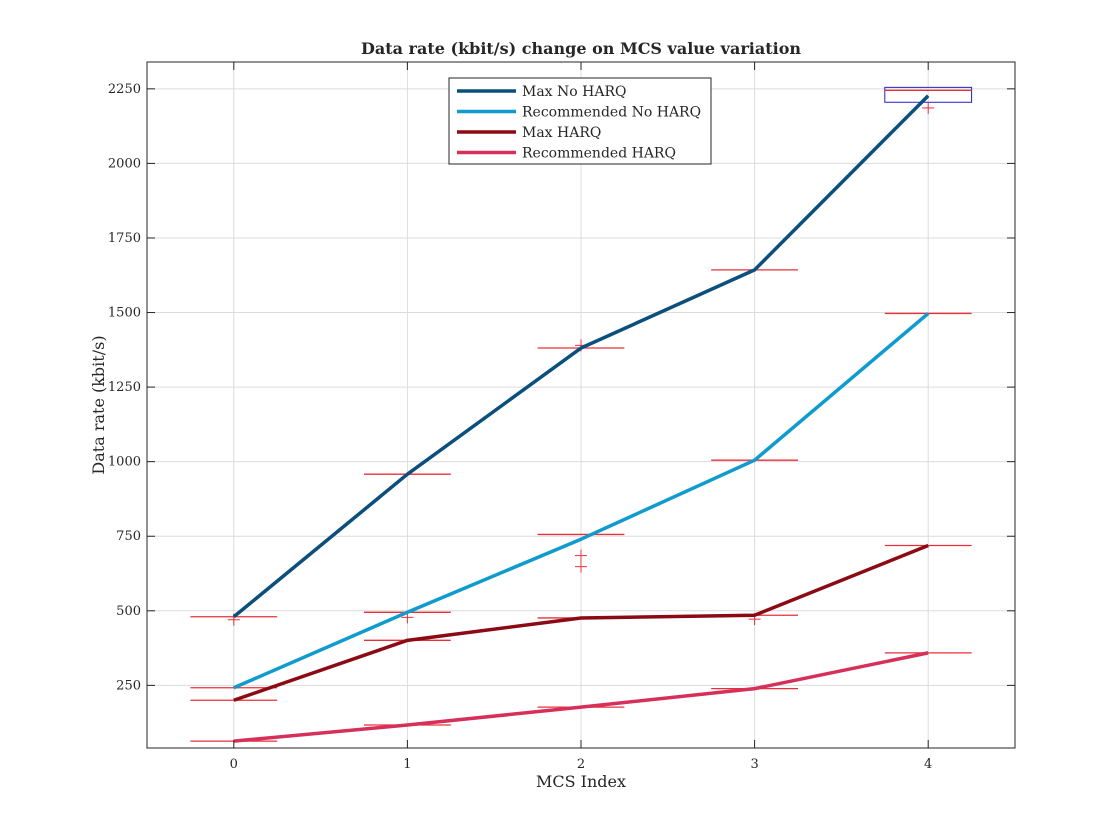  Describe the element at coordinates (124, 89) in the screenshot. I see `y-tick-label: 2250` at that location.